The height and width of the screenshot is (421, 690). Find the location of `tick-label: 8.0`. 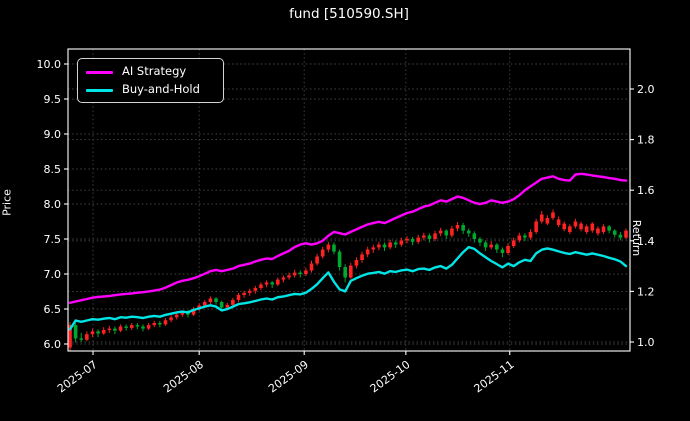

tick-label: 8.0 is located at coordinates (53, 204).